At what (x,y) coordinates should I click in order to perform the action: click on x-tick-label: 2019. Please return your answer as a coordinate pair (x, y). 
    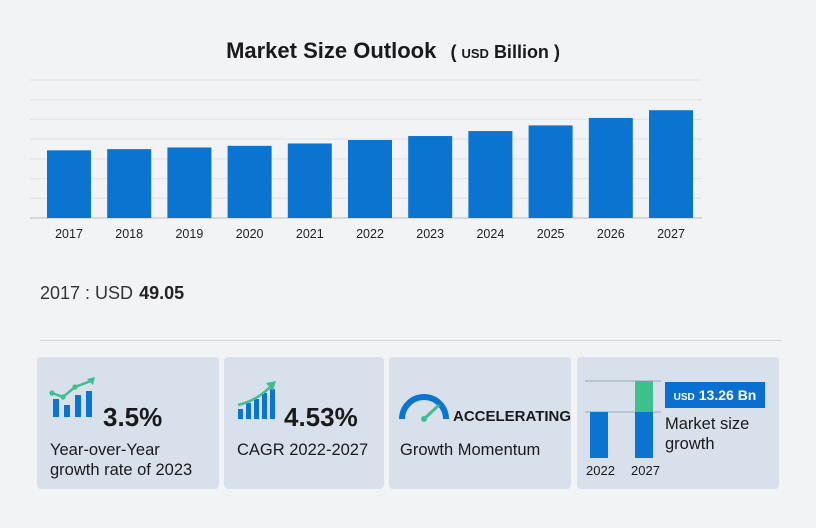
    Looking at the image, I should click on (189, 234).